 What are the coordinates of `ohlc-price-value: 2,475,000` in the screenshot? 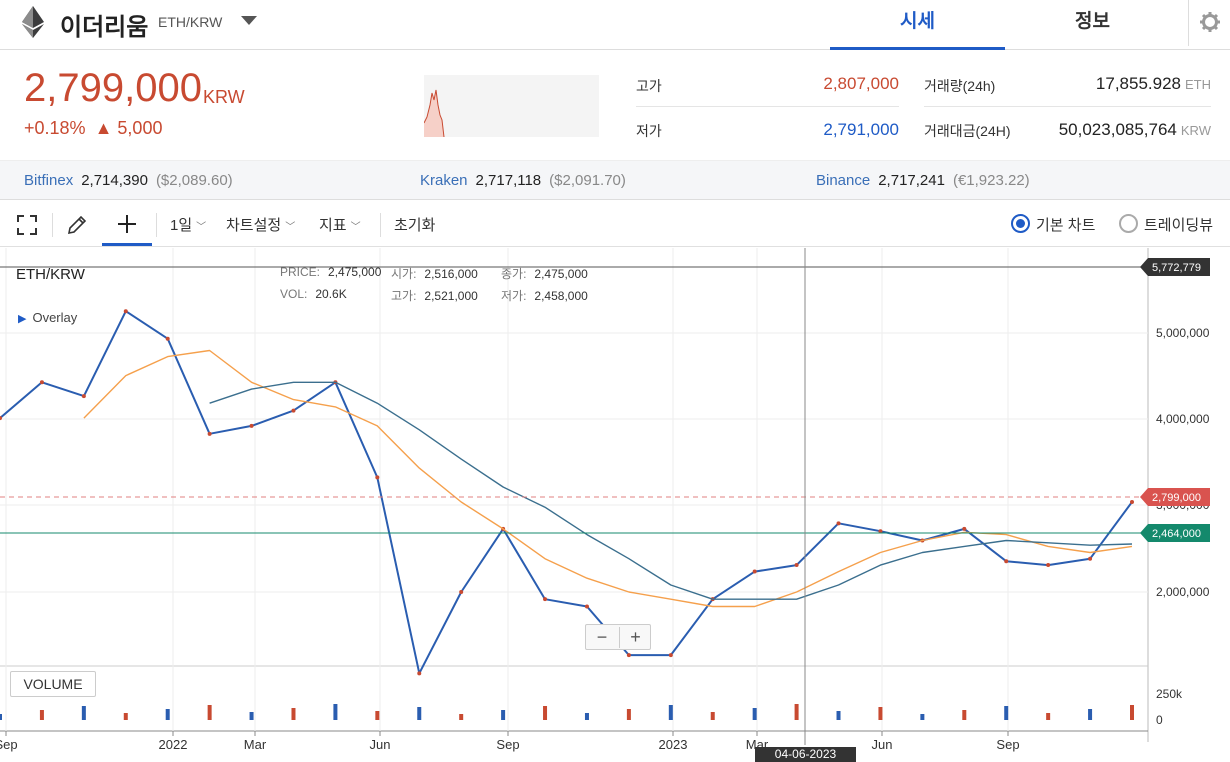 It's located at (355, 272).